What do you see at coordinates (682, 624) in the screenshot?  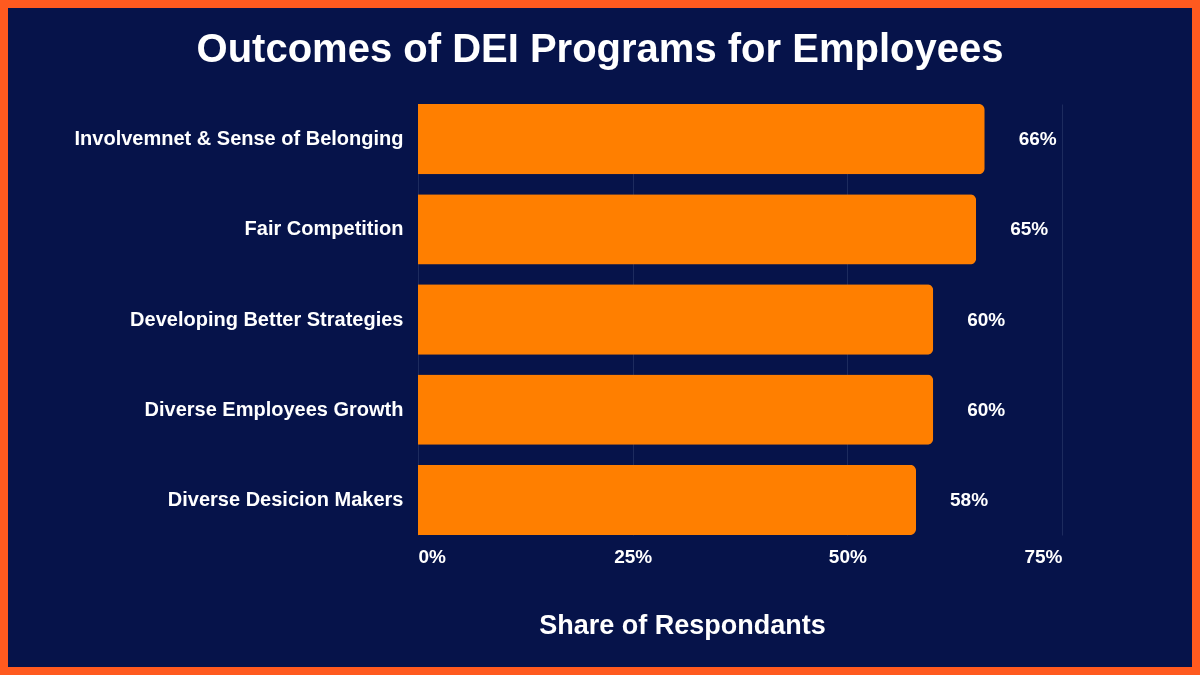 I see `x-axis-title: Share of Respondants` at bounding box center [682, 624].